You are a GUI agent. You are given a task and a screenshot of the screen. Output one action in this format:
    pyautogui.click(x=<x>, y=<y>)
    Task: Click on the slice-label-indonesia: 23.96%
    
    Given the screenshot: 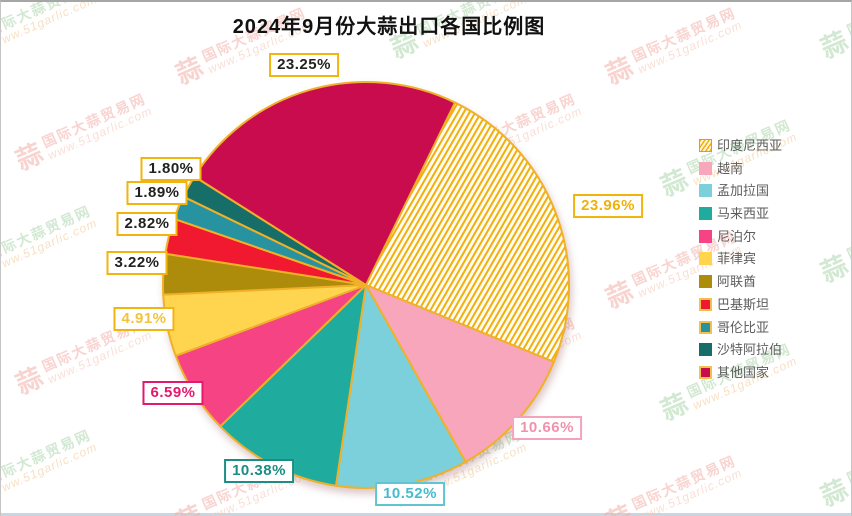 What is the action you would take?
    pyautogui.click(x=608, y=206)
    